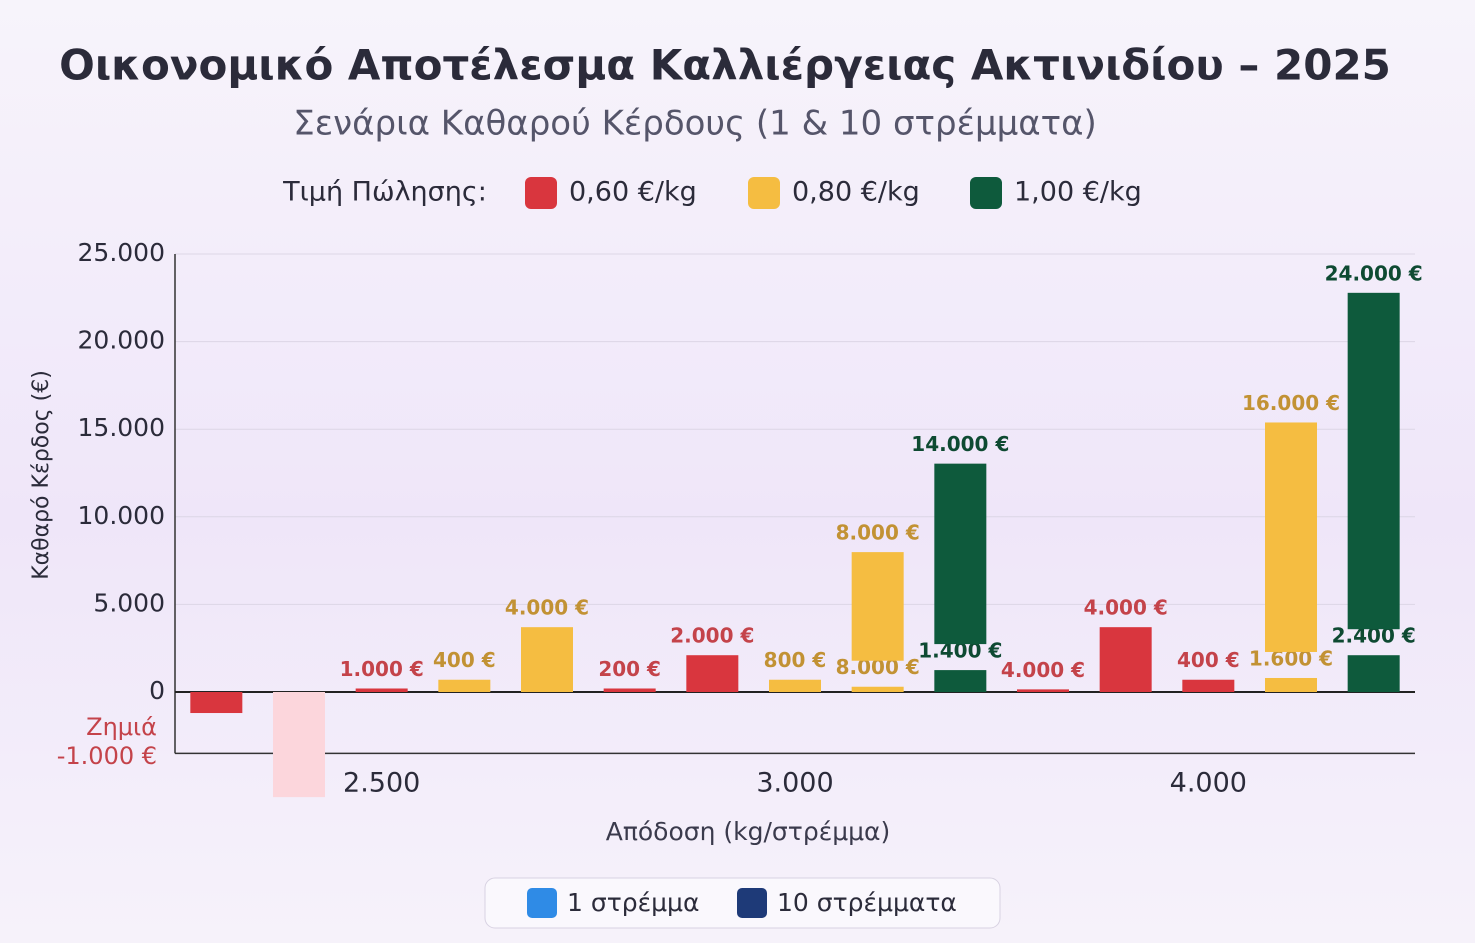  I want to click on x-tick-label: 3.000, so click(794, 783).